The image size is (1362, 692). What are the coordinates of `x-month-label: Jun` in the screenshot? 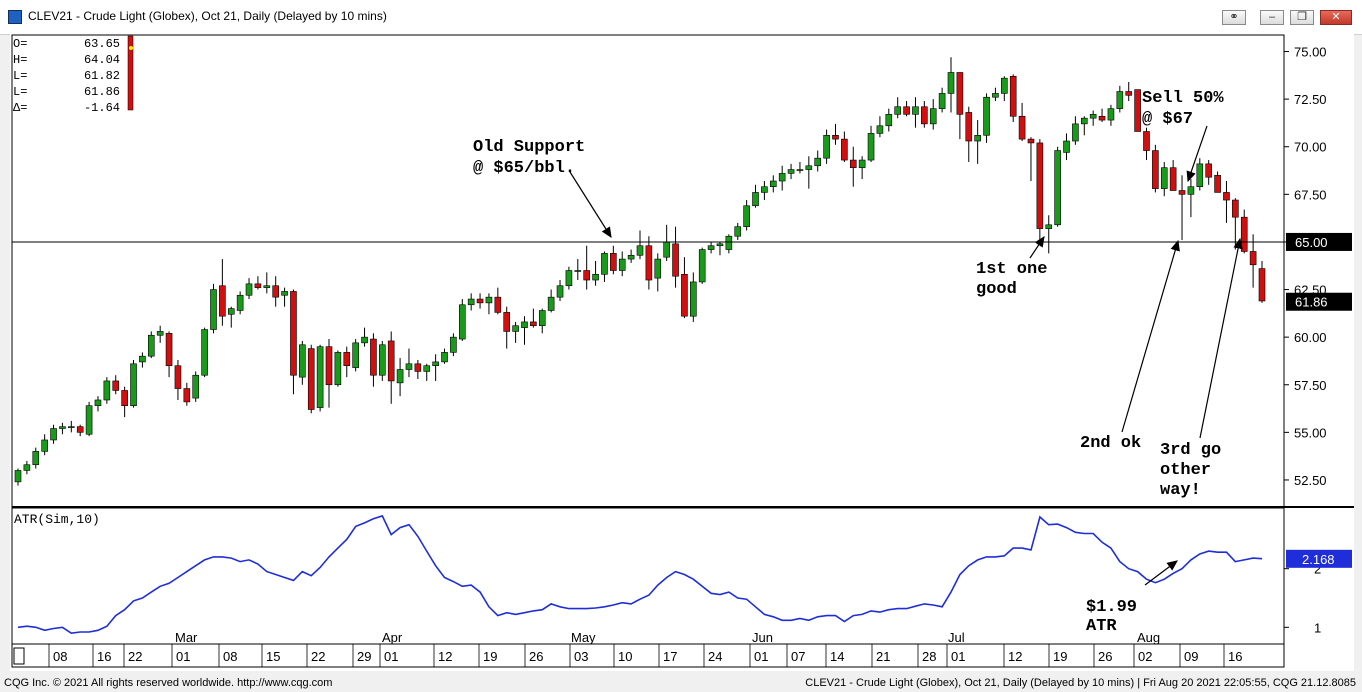 It's located at (762, 637).